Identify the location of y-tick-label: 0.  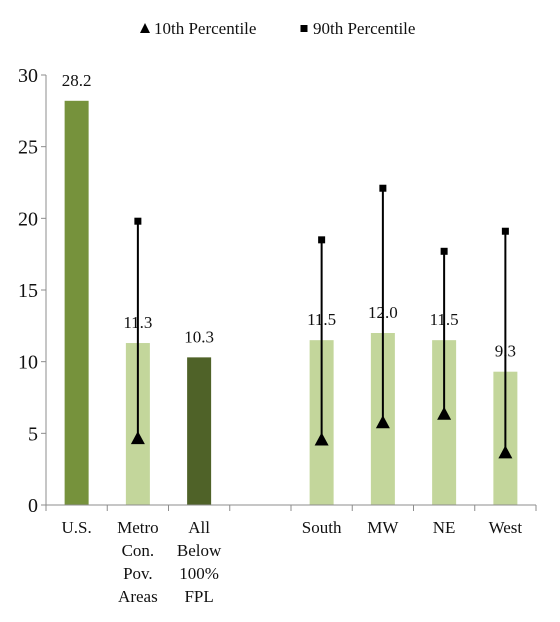
(33, 506).